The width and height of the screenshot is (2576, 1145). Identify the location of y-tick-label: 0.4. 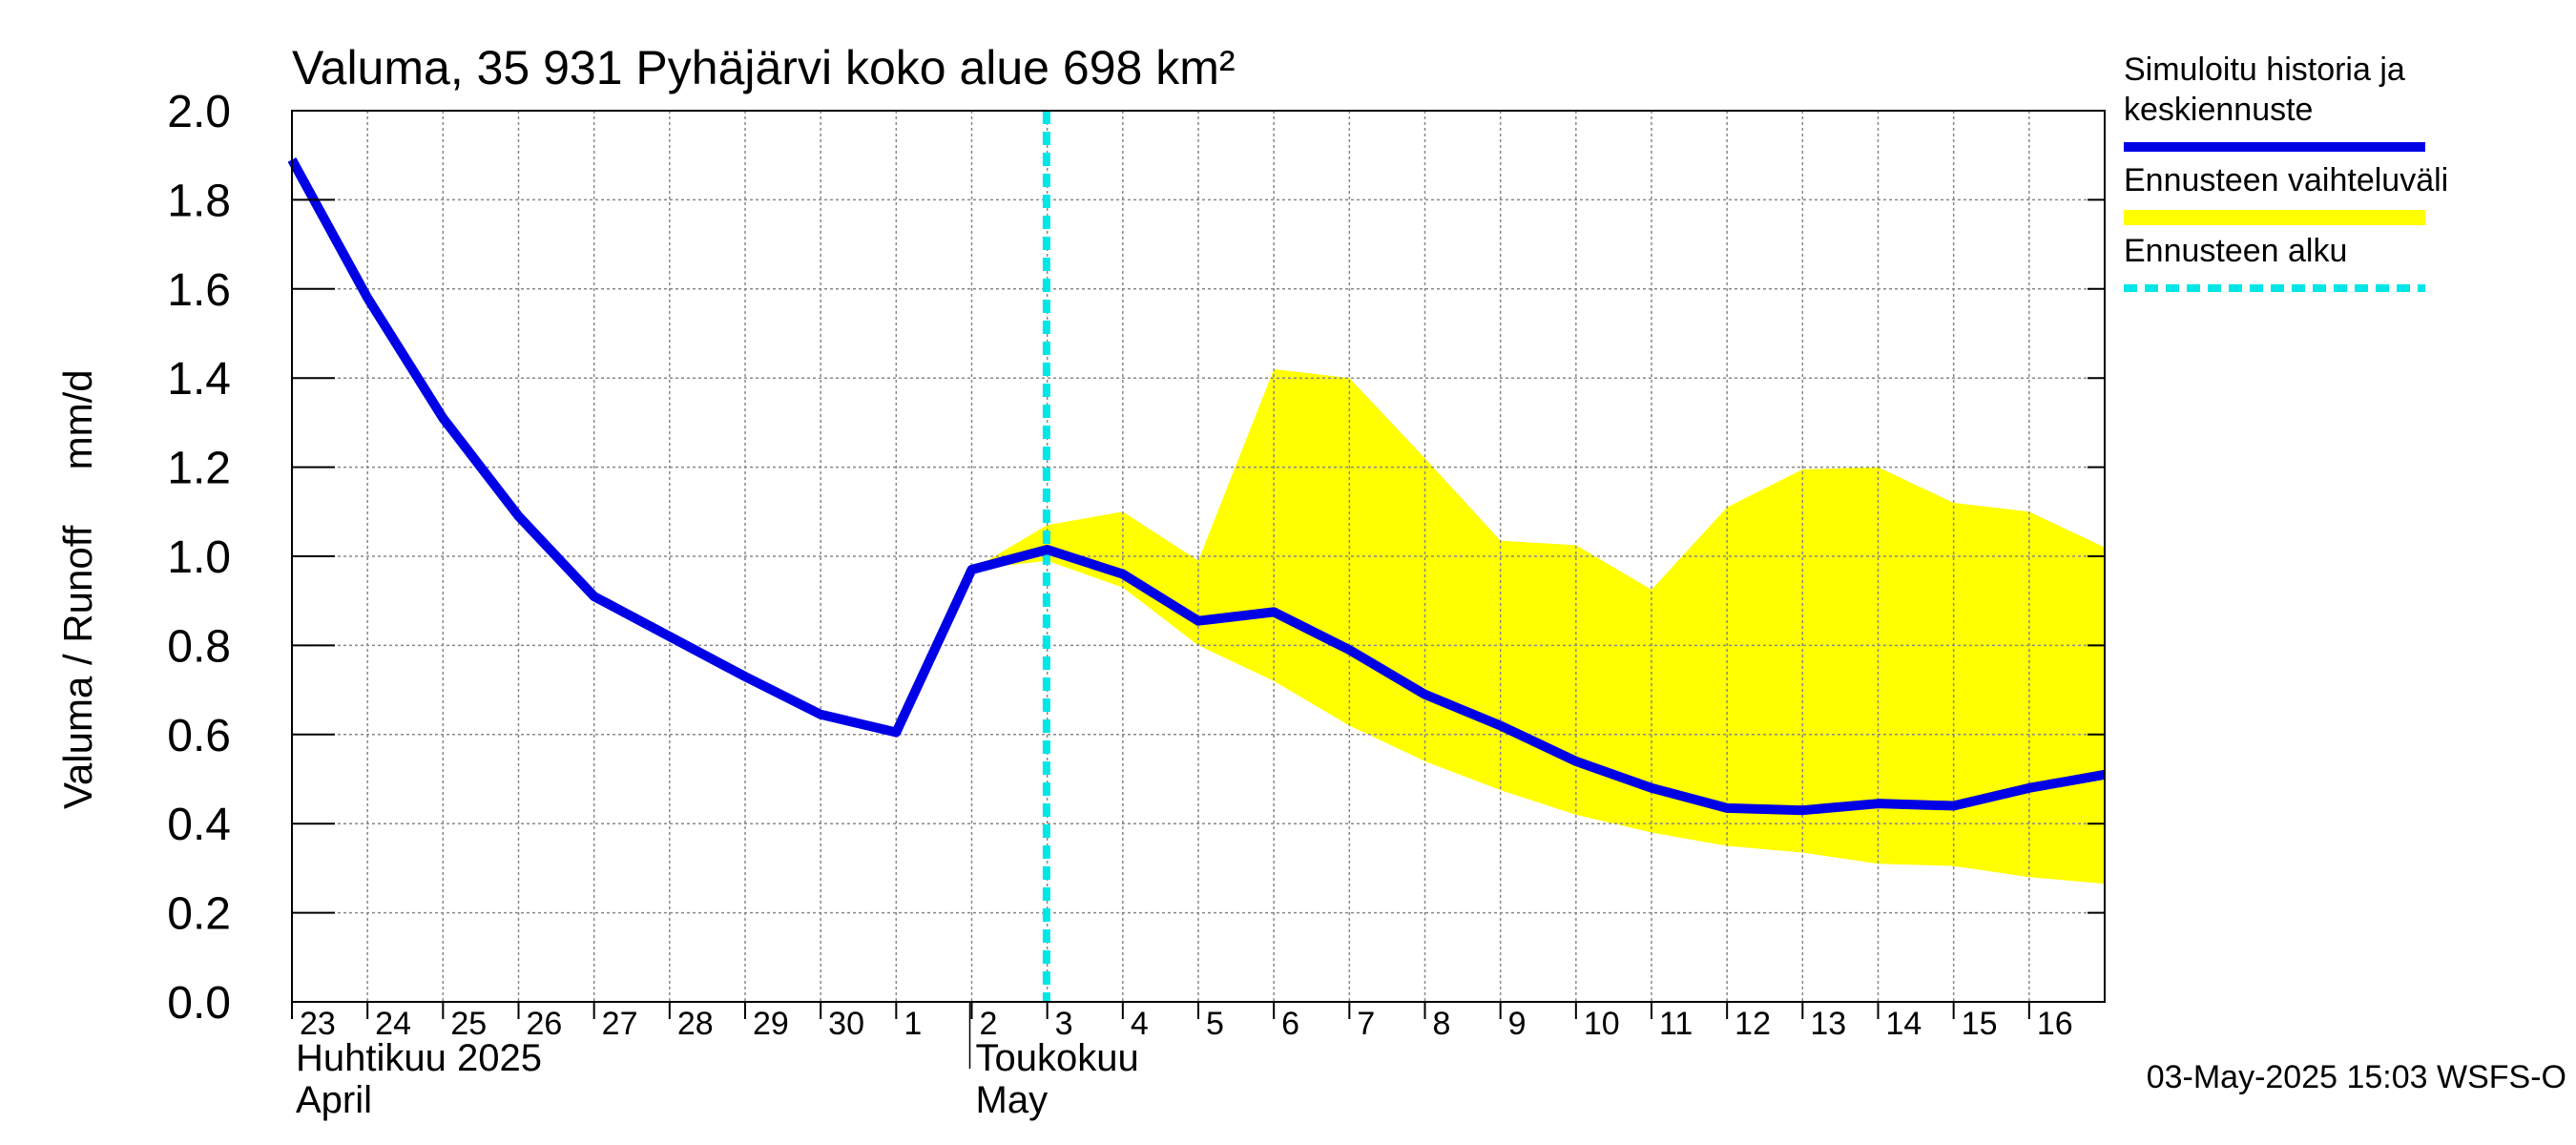
(199, 825).